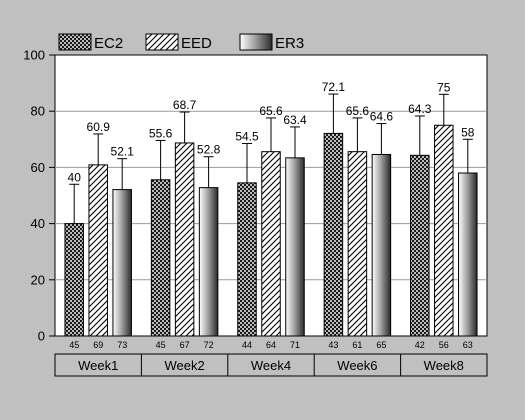 This screenshot has width=525, height=420. Describe the element at coordinates (357, 365) in the screenshot. I see `category-label: Week6` at that location.